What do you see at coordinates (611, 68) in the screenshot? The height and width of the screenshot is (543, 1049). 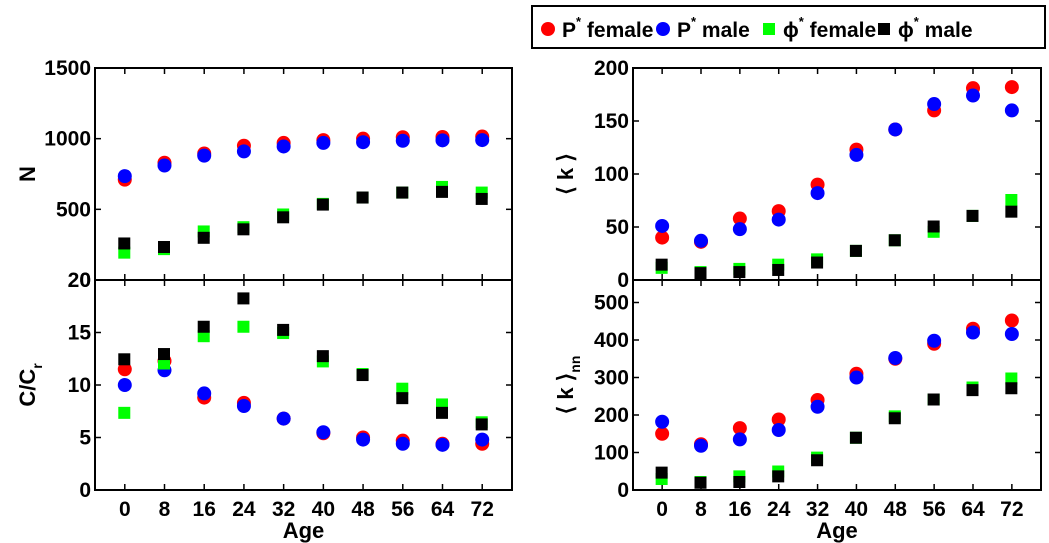 I see `y-tick-label-k-4: 200` at bounding box center [611, 68].